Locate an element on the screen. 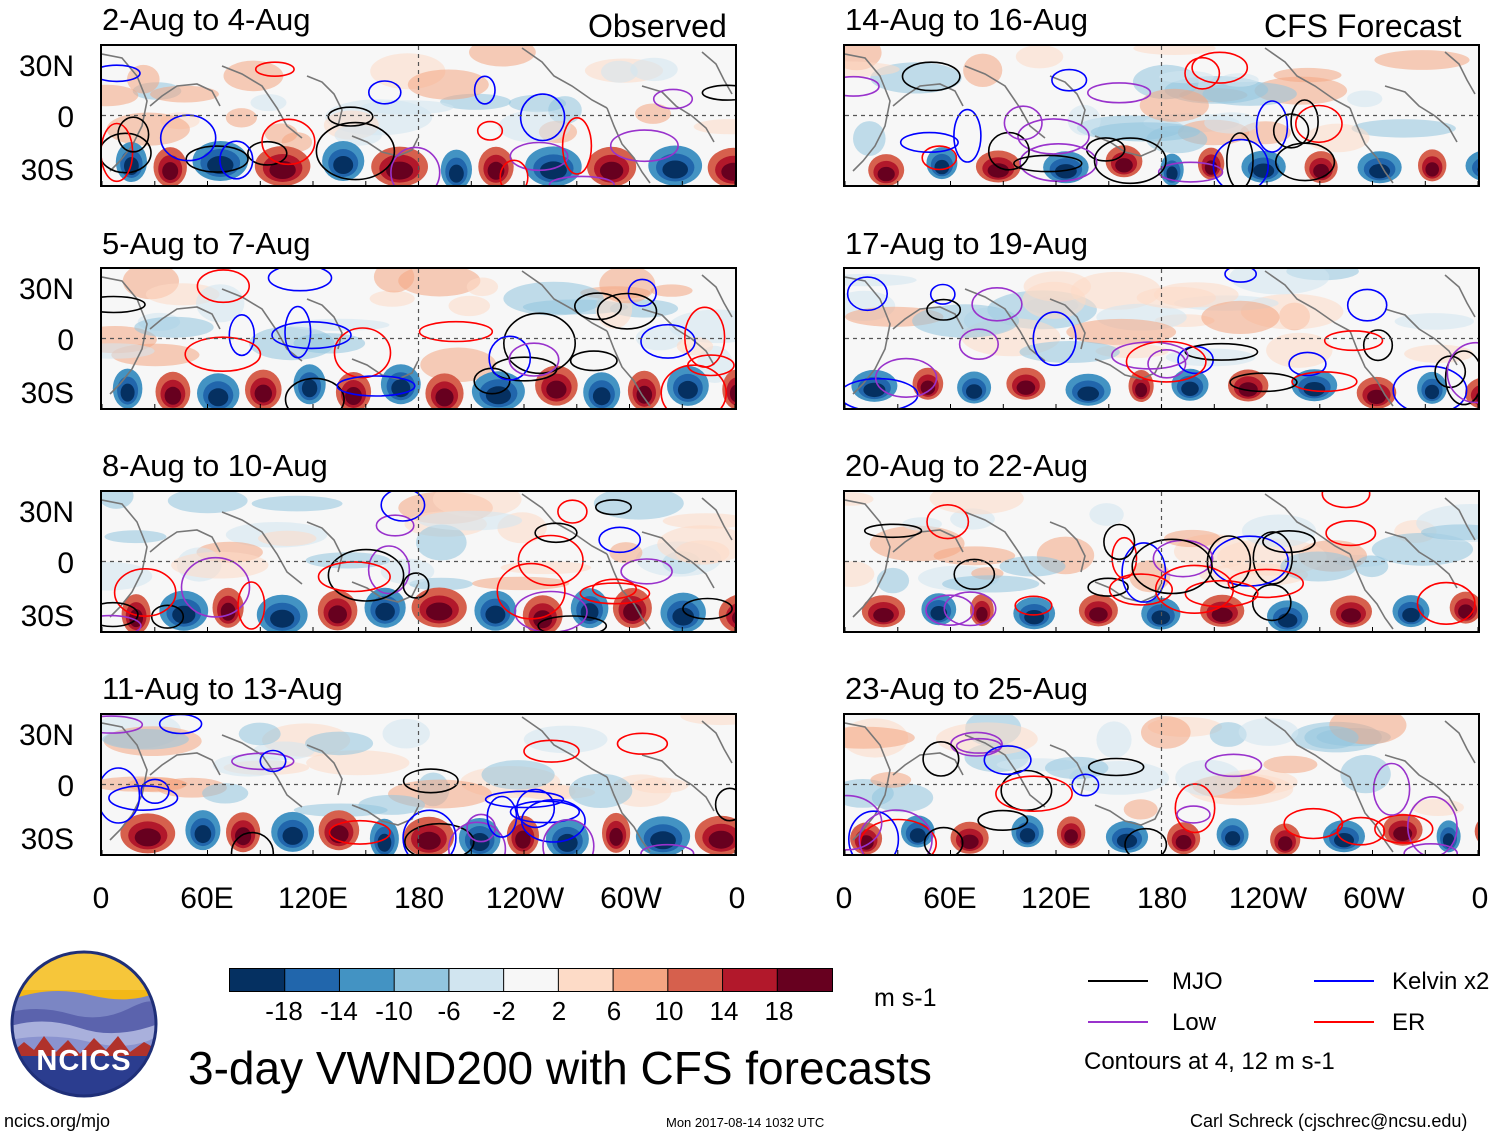 This screenshot has width=1510, height=1137. legend-label-kelvin: Kelvin x2 is located at coordinates (1441, 981).